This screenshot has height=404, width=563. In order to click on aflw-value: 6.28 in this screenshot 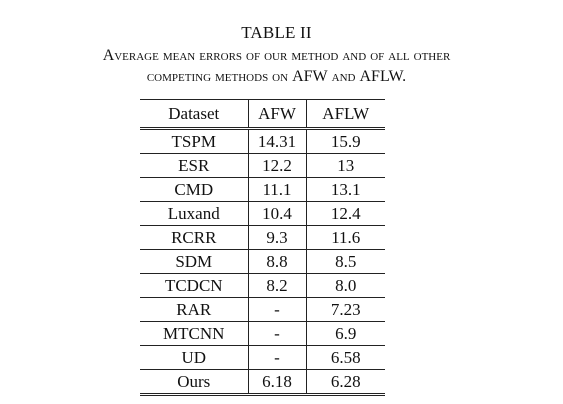, I will do `click(345, 382)`.